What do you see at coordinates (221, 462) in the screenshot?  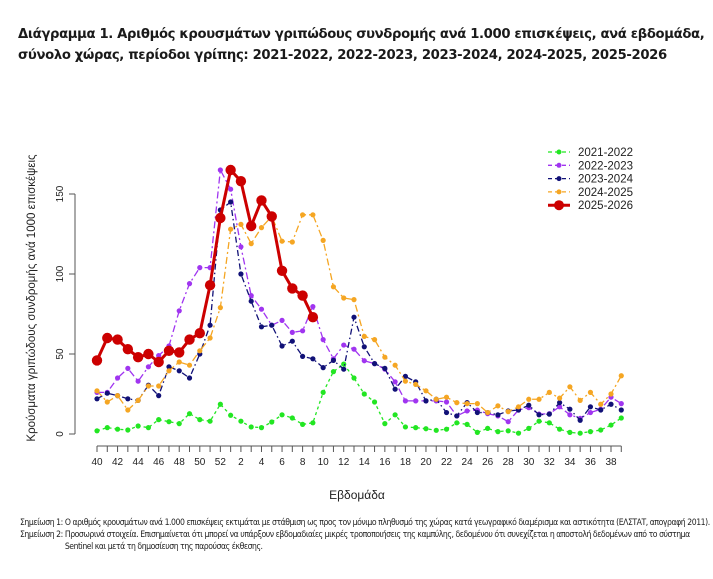 I see `x-tick-label: 52` at bounding box center [221, 462].